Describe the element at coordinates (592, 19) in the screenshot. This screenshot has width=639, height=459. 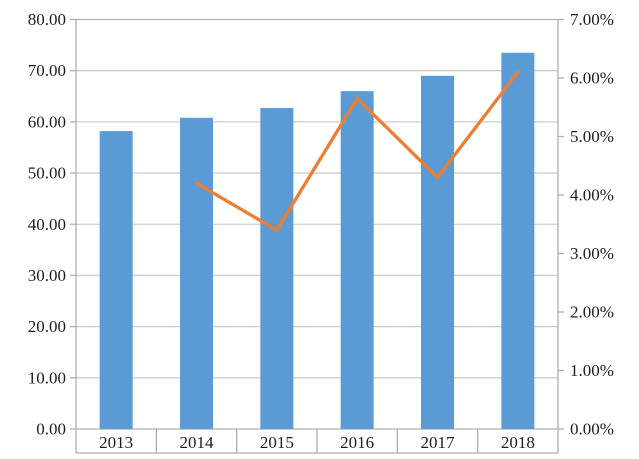
I see `right-axis-label: 7.00%` at that location.